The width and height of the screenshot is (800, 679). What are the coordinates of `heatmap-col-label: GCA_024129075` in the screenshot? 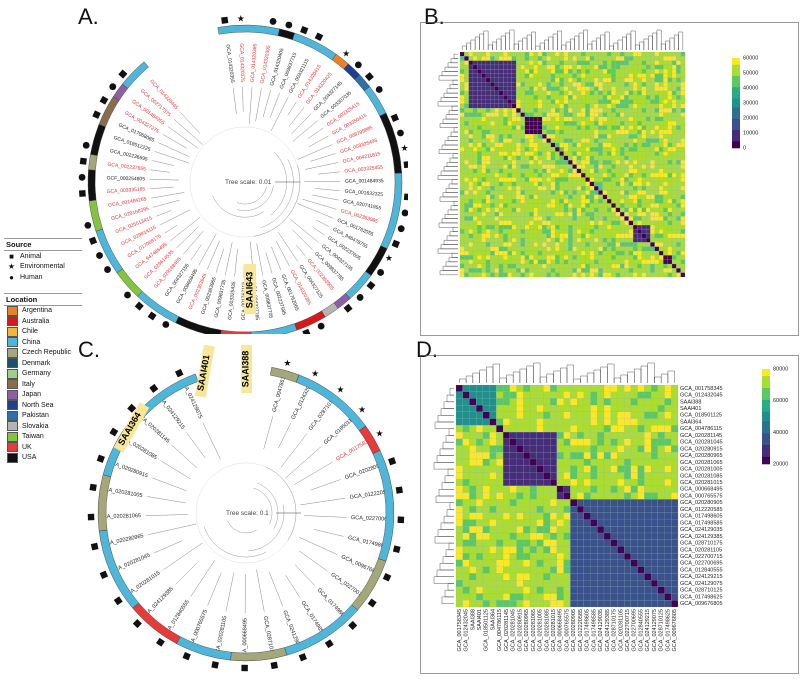 It's located at (655, 630).